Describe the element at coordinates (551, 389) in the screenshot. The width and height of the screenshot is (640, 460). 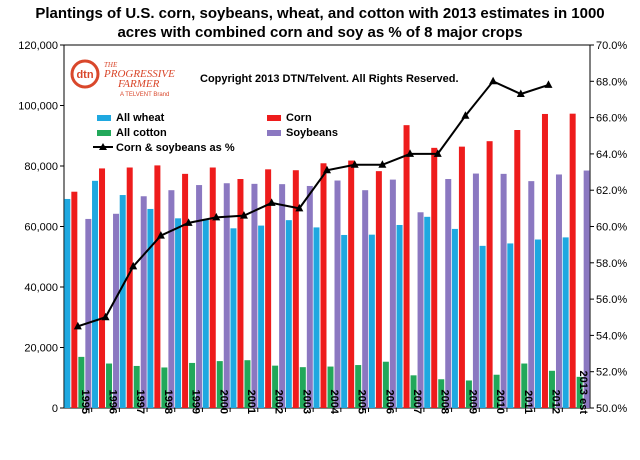
I see `bar-cotton-2012` at that location.